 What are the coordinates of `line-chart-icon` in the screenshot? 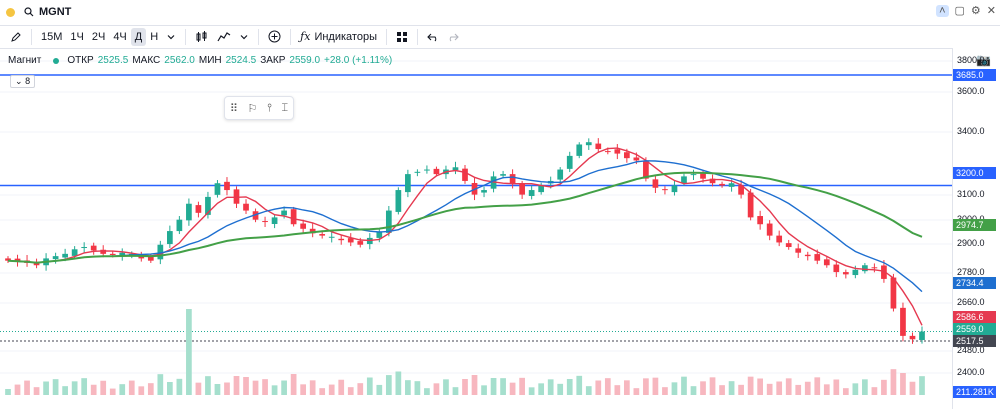 It's located at (224, 37).